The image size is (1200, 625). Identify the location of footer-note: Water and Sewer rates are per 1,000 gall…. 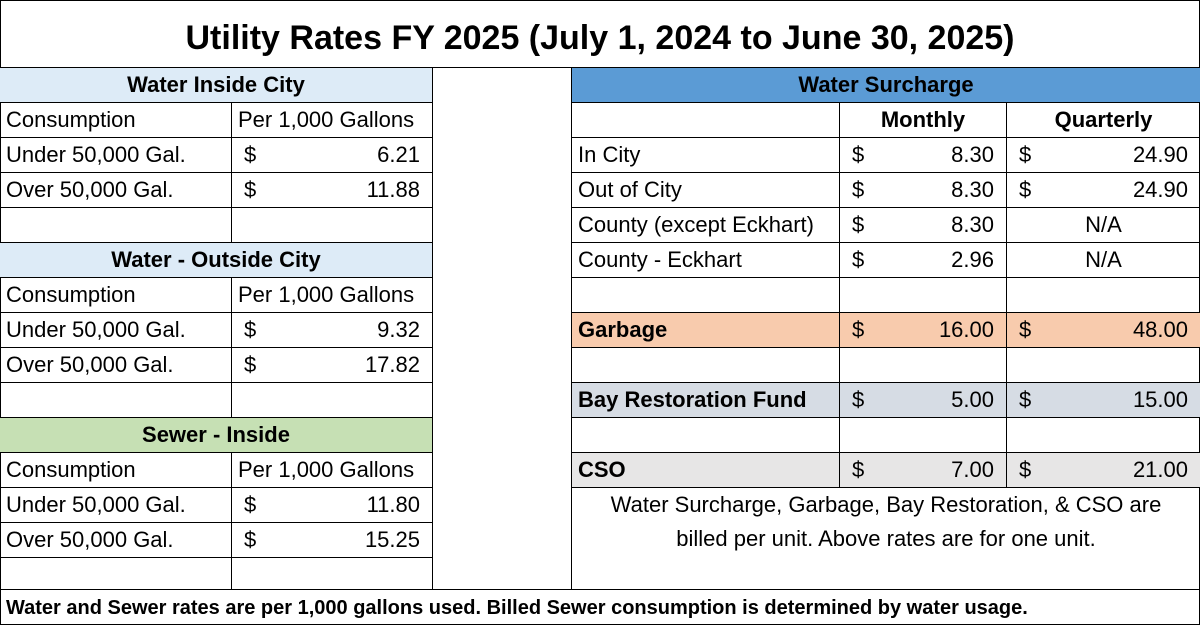
(517, 608).